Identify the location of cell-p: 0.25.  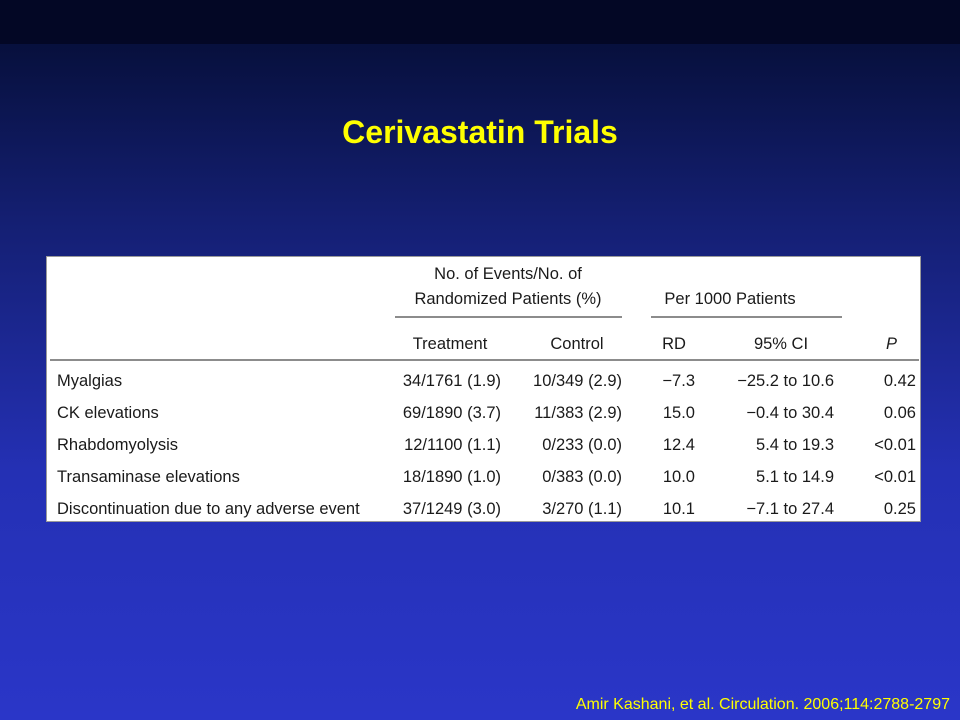
(900, 509).